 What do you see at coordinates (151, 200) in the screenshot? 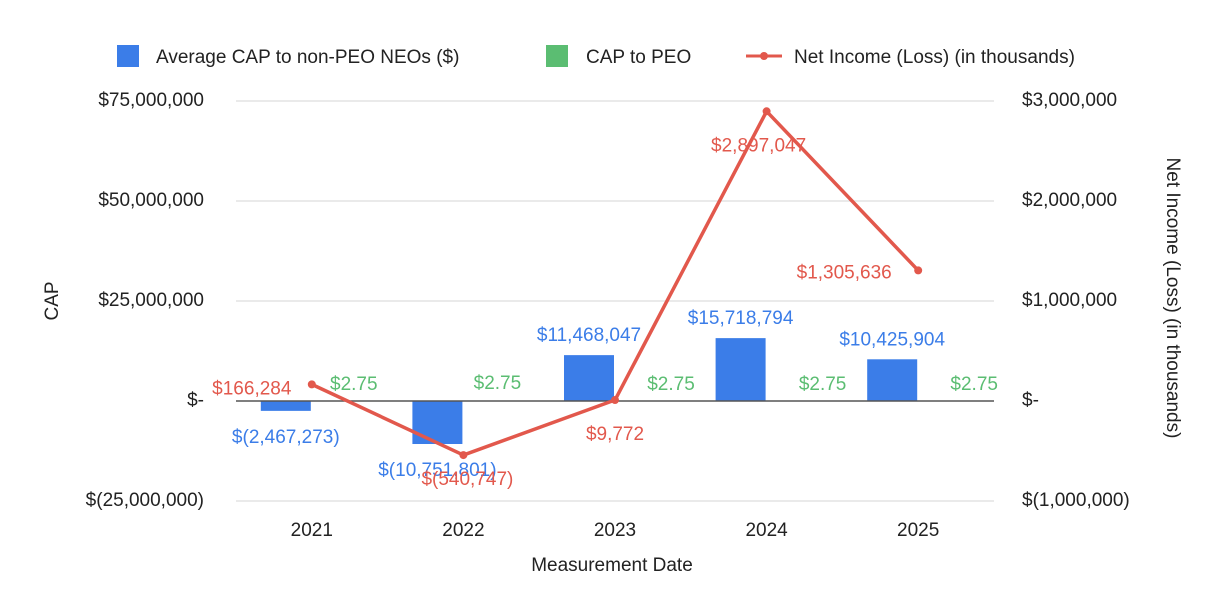
I see `left-tick-label: $50,000,000` at bounding box center [151, 200].